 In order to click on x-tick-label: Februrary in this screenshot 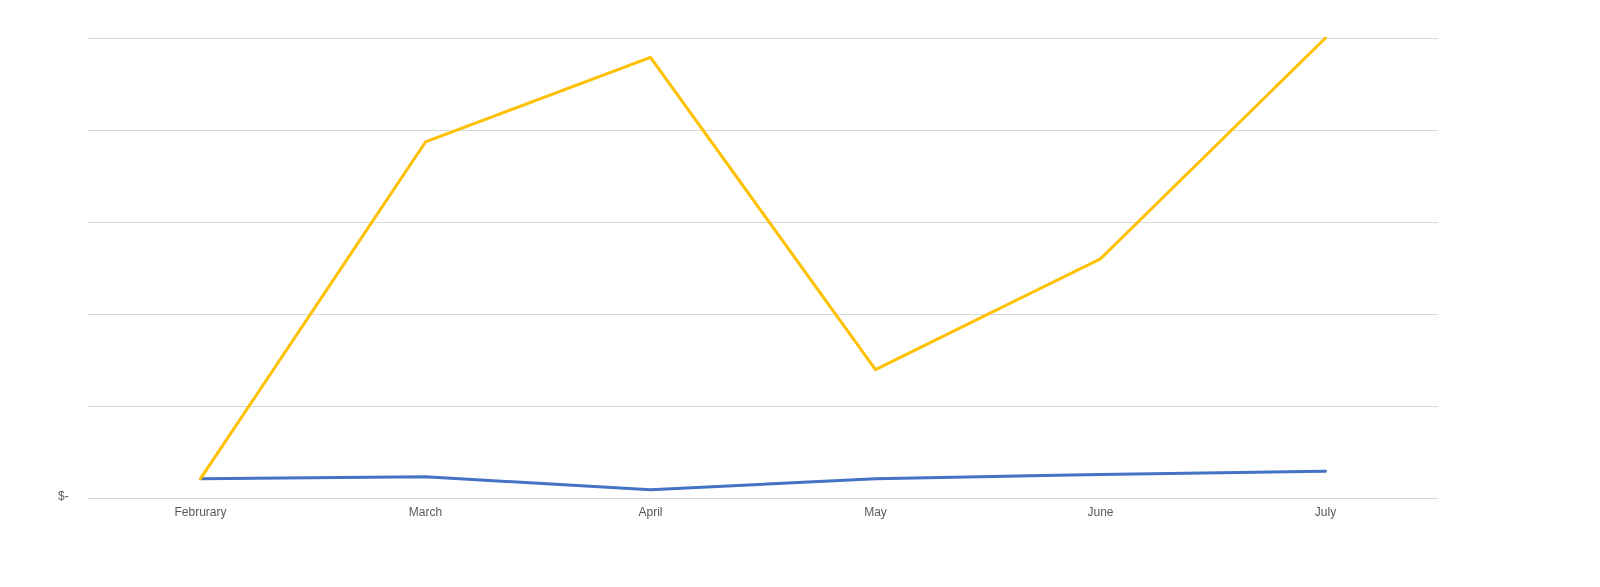, I will do `click(200, 512)`.